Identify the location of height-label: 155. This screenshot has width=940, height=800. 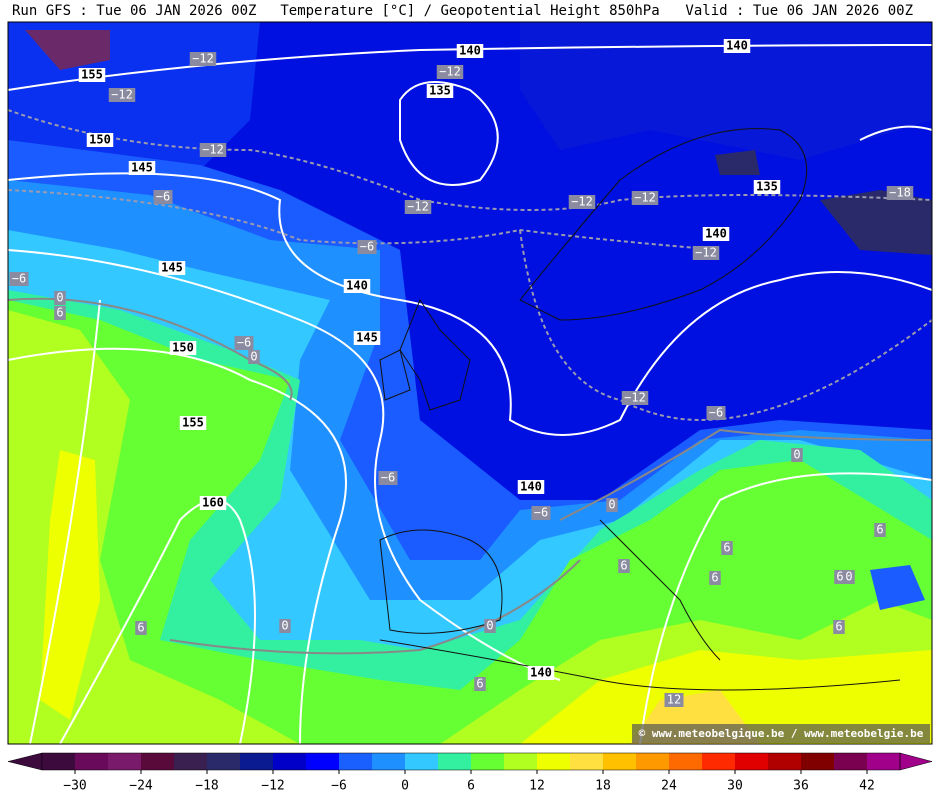
(92, 75).